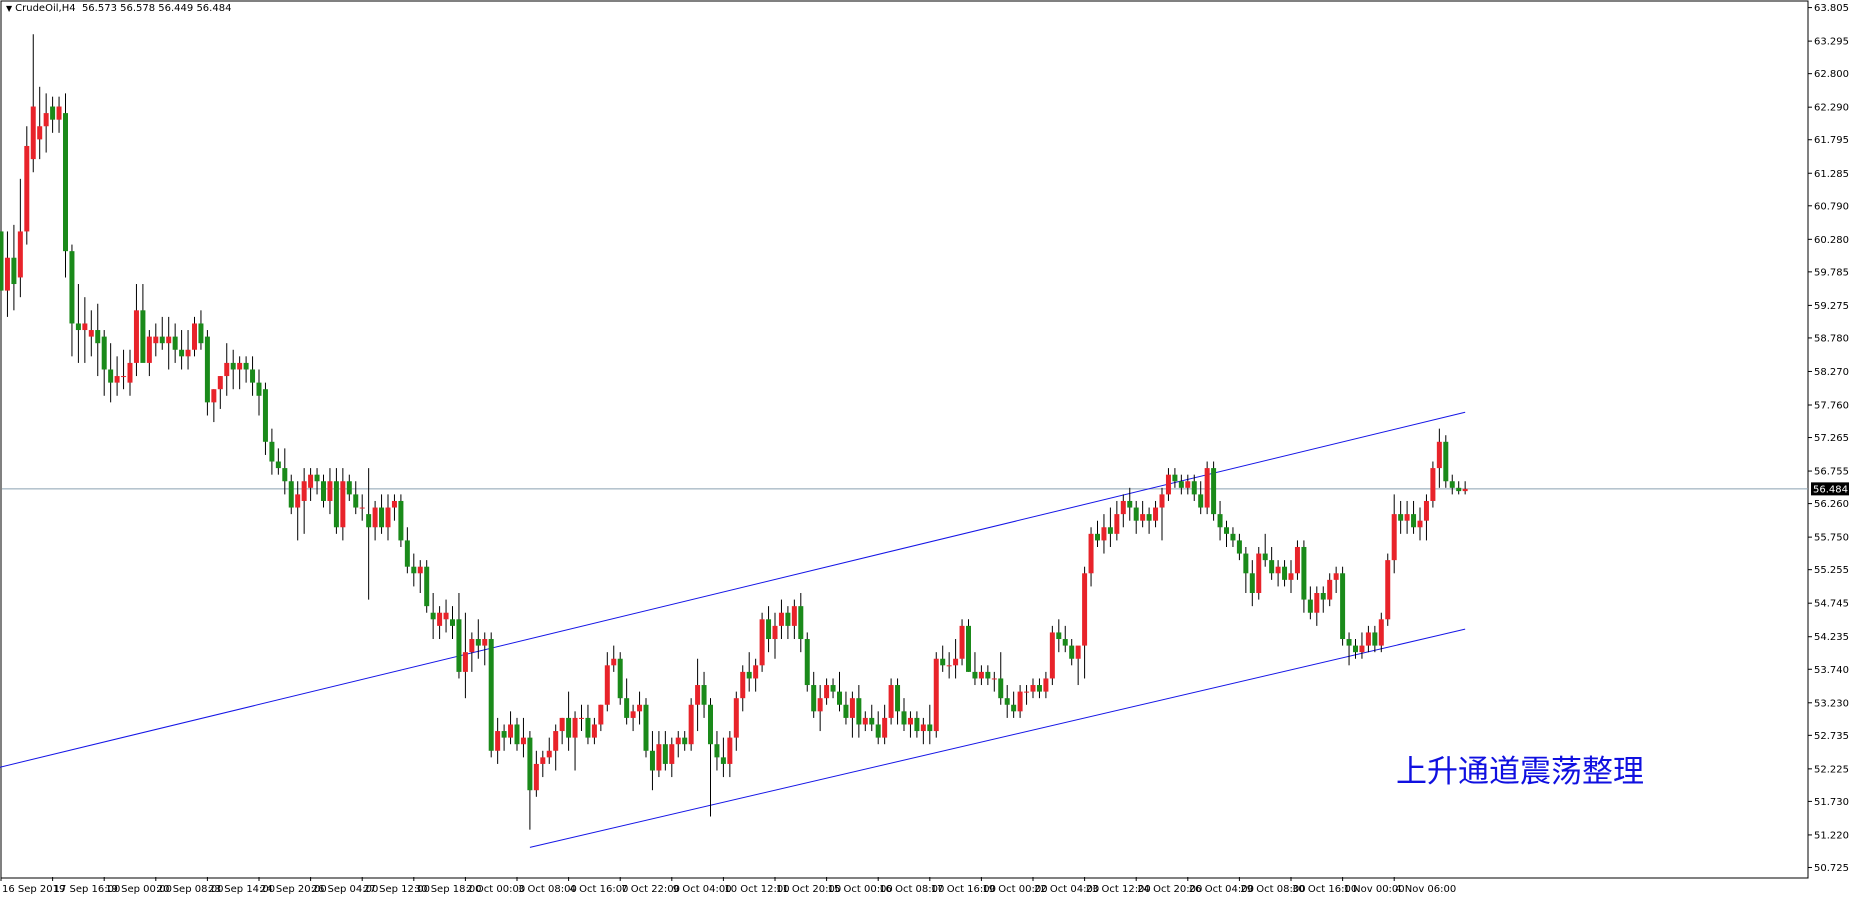 This screenshot has height=901, width=1853. What do you see at coordinates (599, 889) in the screenshot?
I see `time-tick-label: 4 Oct 16:00` at bounding box center [599, 889].